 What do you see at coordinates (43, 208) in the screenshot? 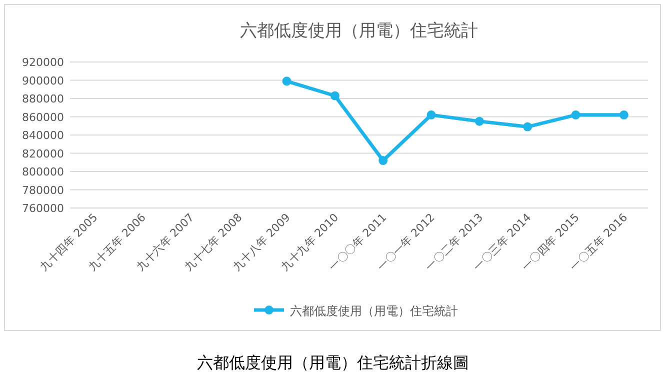
I see `y-tick-label: 760000` at bounding box center [43, 208].